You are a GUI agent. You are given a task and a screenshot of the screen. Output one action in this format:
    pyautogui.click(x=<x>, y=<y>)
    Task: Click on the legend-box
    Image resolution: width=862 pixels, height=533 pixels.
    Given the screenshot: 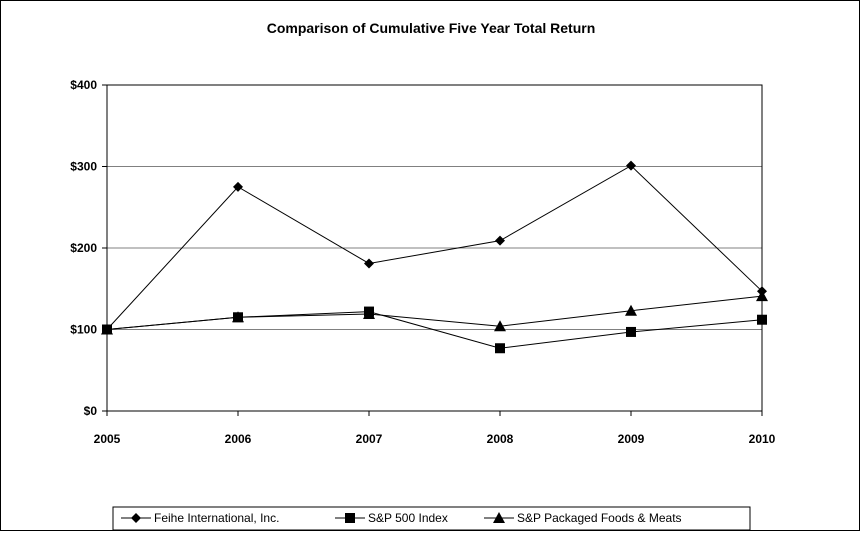 What is the action you would take?
    pyautogui.click(x=431, y=518)
    